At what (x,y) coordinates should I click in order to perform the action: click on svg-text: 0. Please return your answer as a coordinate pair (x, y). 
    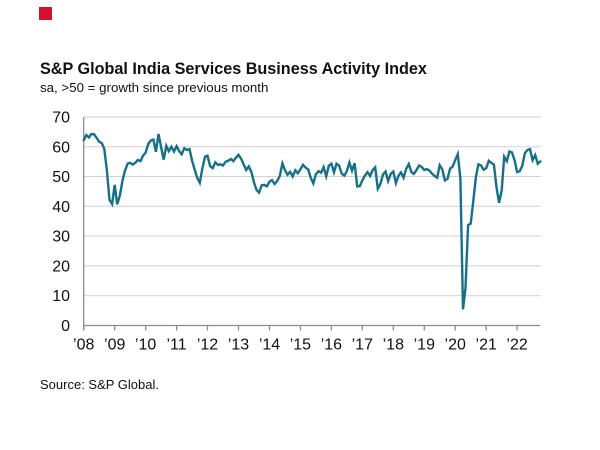
    Looking at the image, I should click on (65, 326).